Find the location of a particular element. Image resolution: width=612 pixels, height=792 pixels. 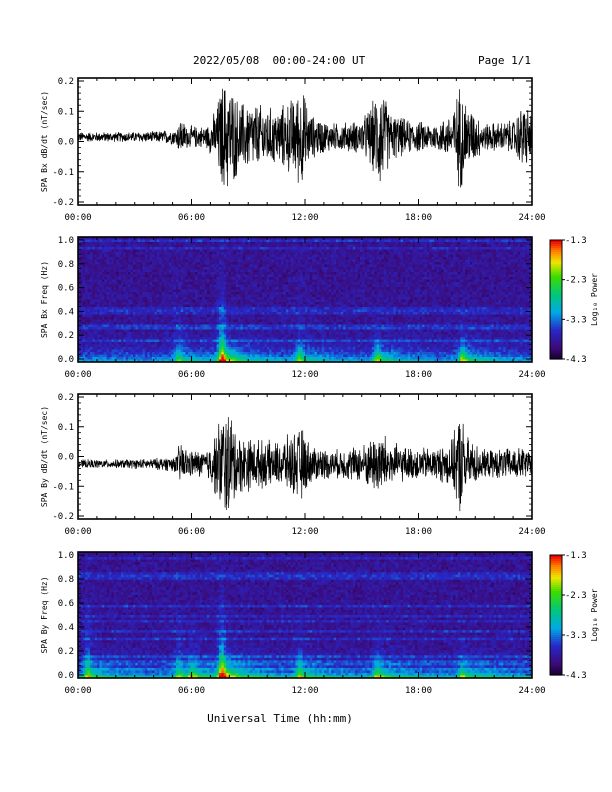

y-axis-label: SPA Bx dB/dt (nT/sec) is located at coordinates (44, 141).